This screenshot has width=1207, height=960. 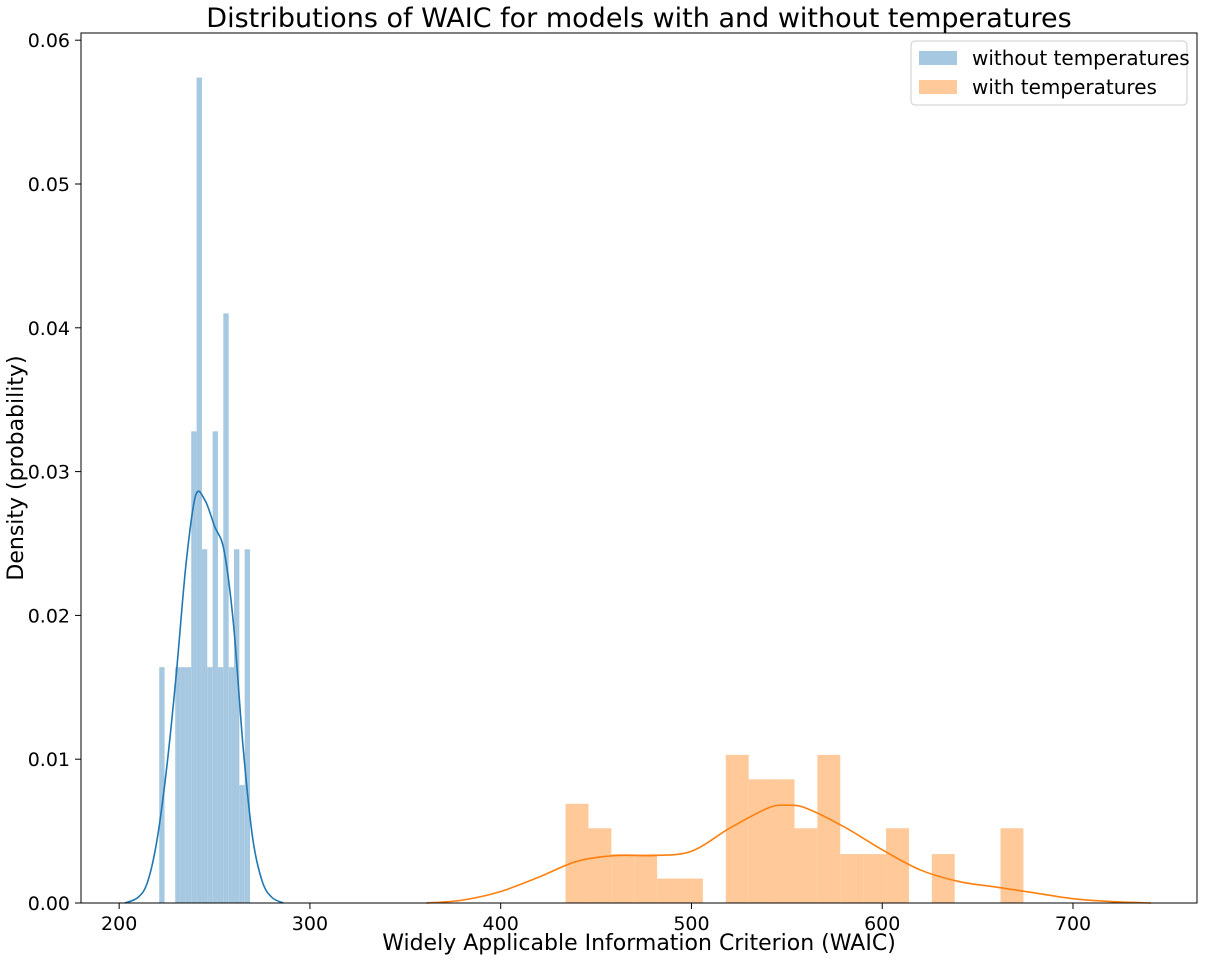 I want to click on x-tick-label: 300, so click(x=310, y=924).